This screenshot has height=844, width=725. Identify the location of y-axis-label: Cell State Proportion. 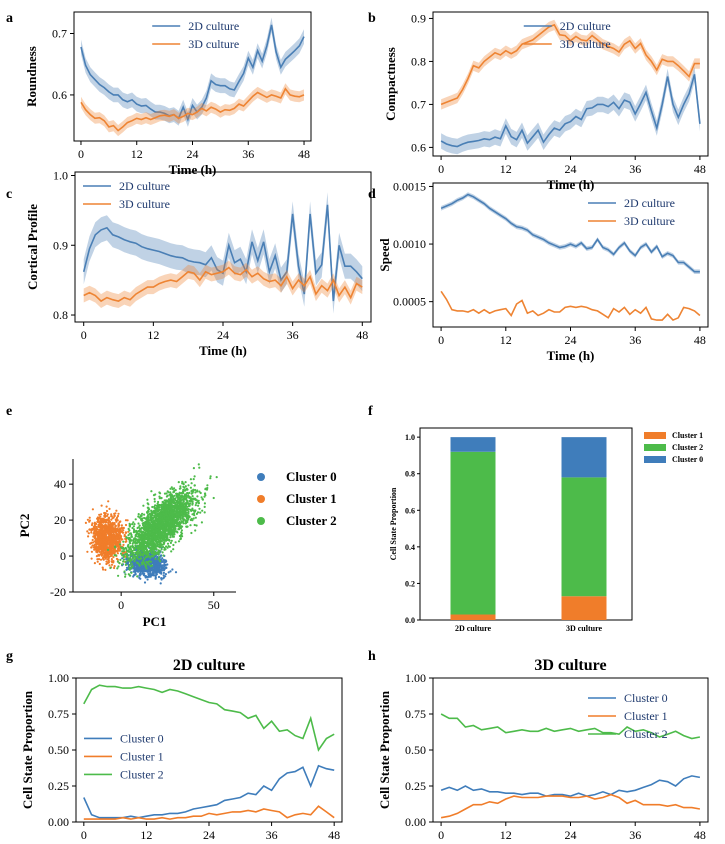
(27, 749).